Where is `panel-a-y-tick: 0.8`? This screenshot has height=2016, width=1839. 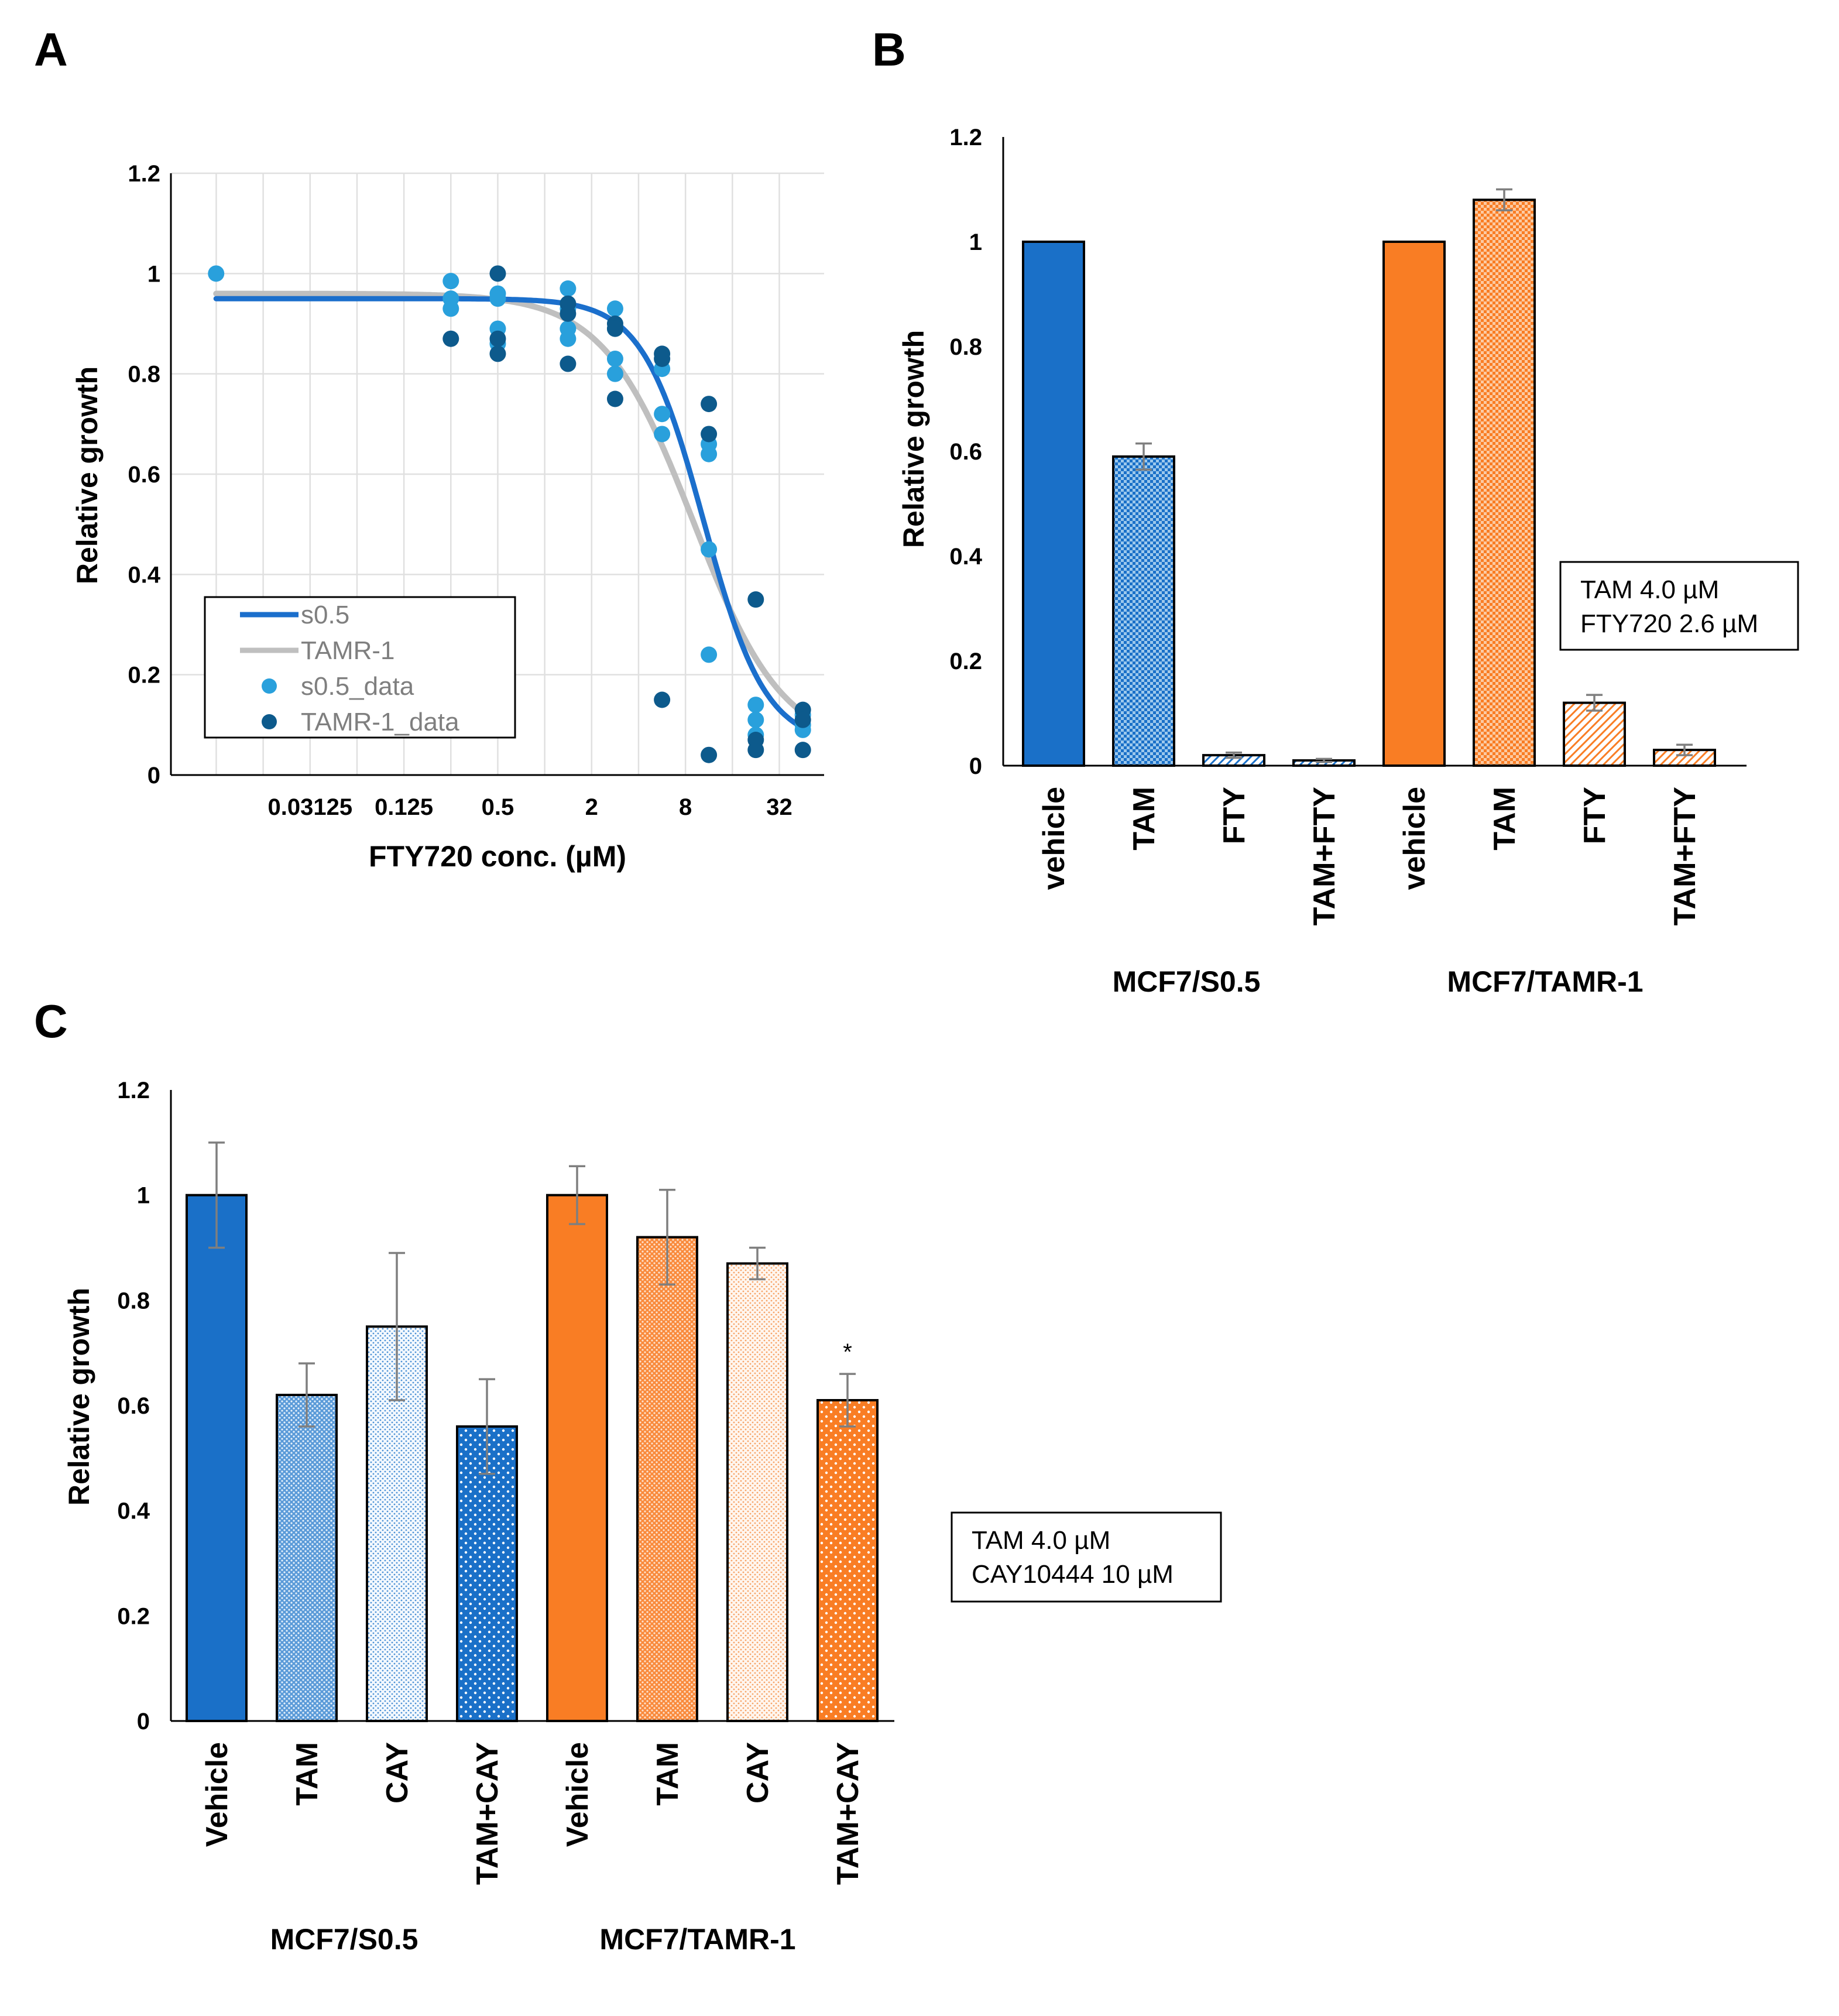
panel-a-y-tick: 0.8 is located at coordinates (144, 375).